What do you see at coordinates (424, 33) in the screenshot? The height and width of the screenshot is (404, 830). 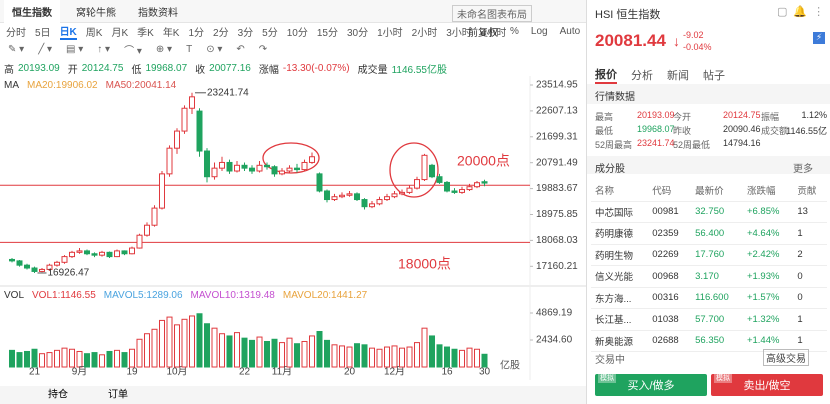 I see `period: 2小时` at bounding box center [424, 33].